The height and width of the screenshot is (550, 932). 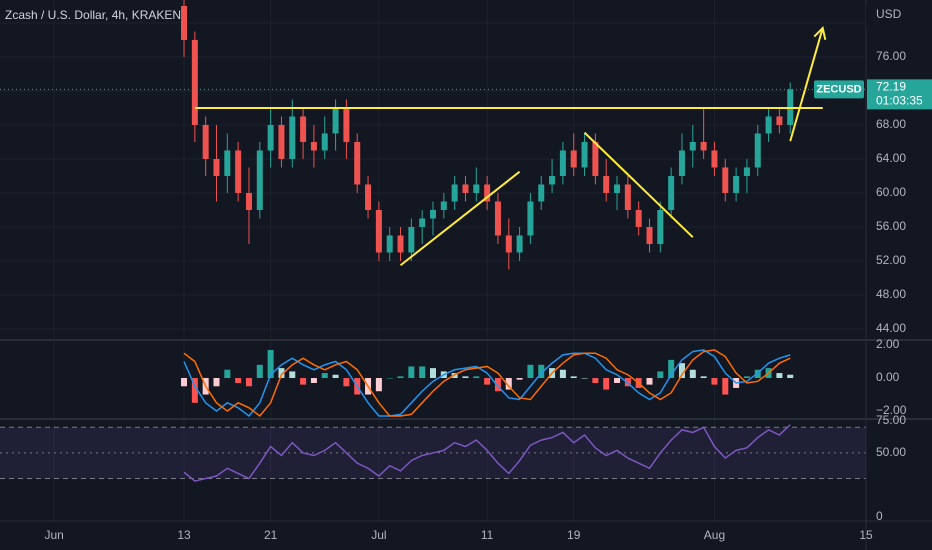 What do you see at coordinates (891, 260) in the screenshot?
I see `y-tick-label: 52.00` at bounding box center [891, 260].